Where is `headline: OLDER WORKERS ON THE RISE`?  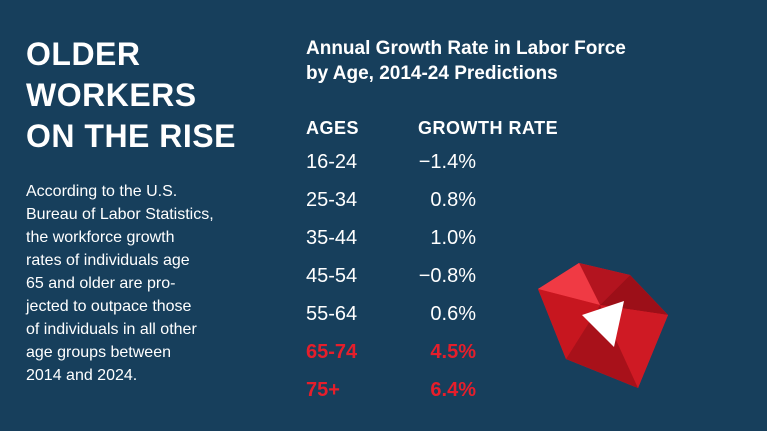
headline: OLDER WORKERS ON THE RISE is located at coordinates (146, 95).